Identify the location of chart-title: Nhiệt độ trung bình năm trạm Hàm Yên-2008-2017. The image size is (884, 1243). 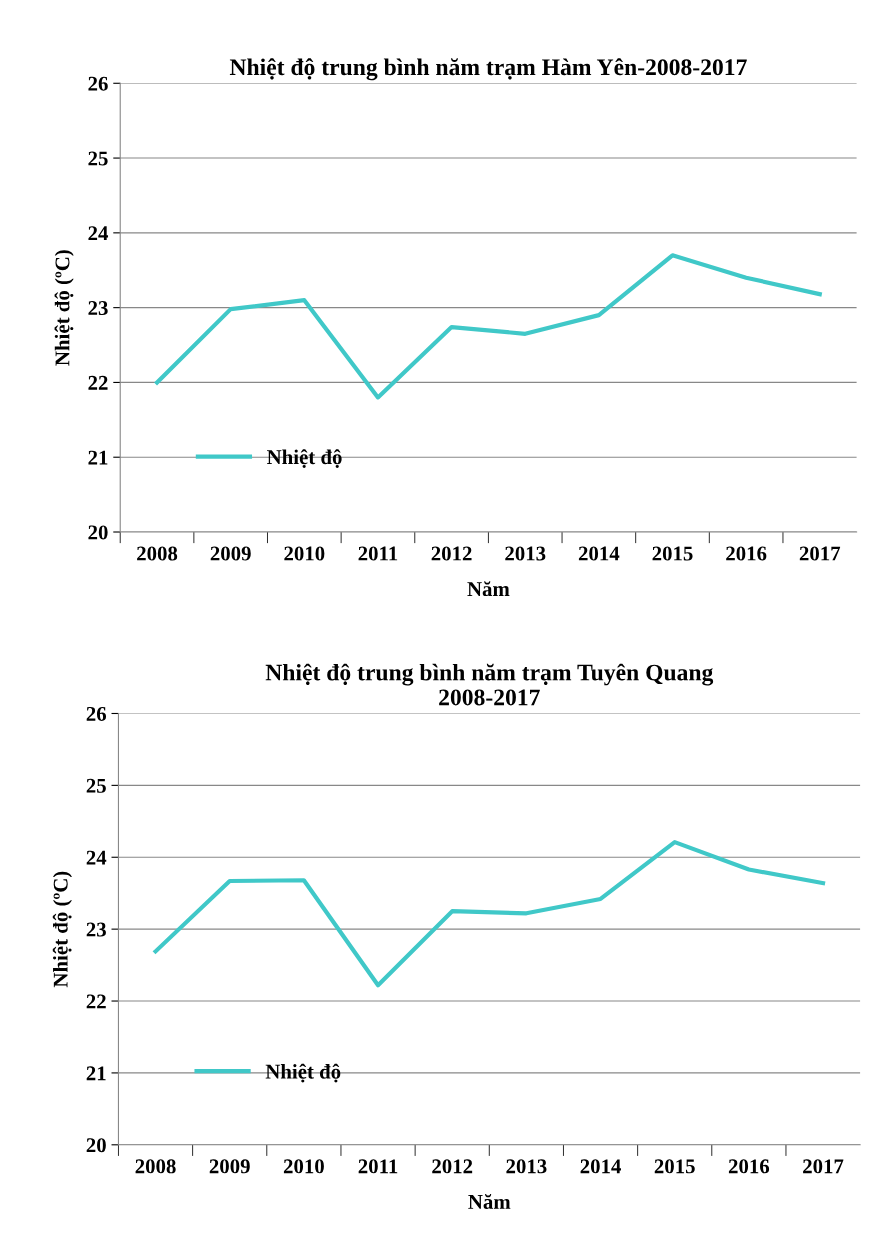
(488, 69).